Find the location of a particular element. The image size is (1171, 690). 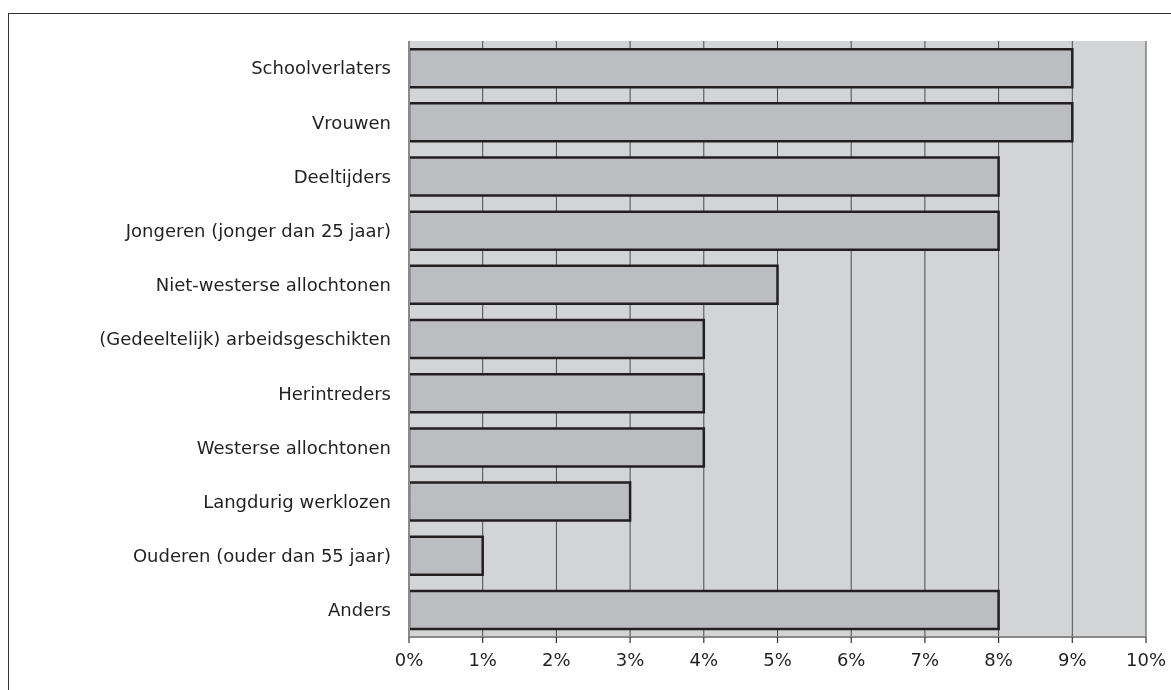

x-tick-label: 8% is located at coordinates (998, 659).